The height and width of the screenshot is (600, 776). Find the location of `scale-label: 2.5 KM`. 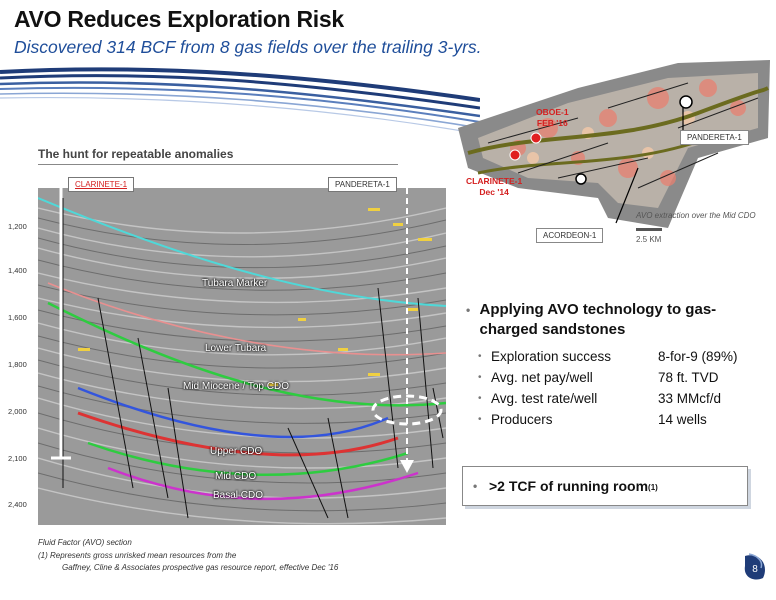

scale-label: 2.5 KM is located at coordinates (649, 239).